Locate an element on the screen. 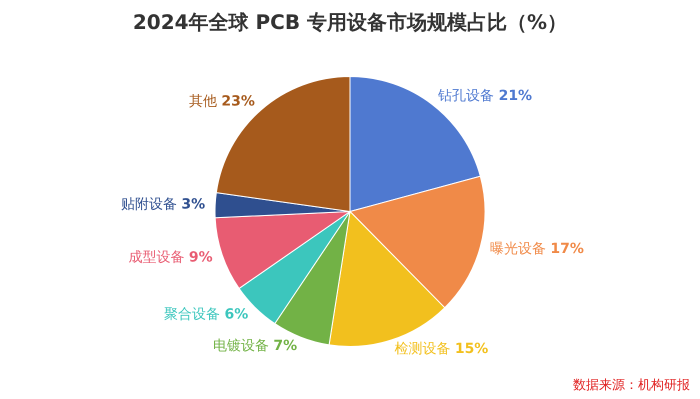  data-label: 23% is located at coordinates (238, 102).